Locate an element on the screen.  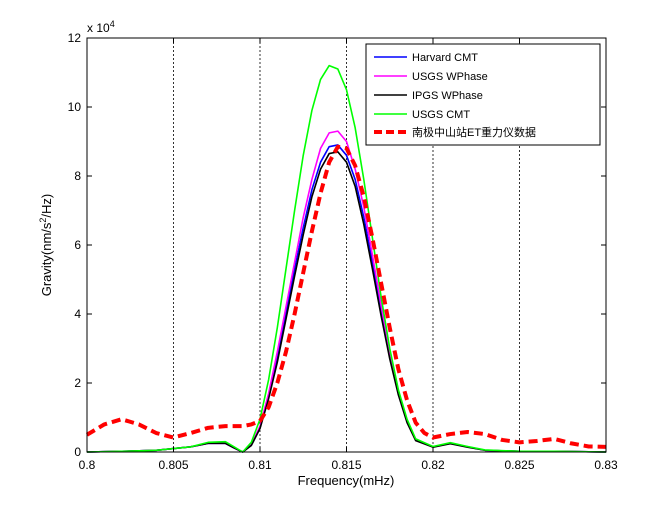
x-tick-label: 0.825 is located at coordinates (519, 465).